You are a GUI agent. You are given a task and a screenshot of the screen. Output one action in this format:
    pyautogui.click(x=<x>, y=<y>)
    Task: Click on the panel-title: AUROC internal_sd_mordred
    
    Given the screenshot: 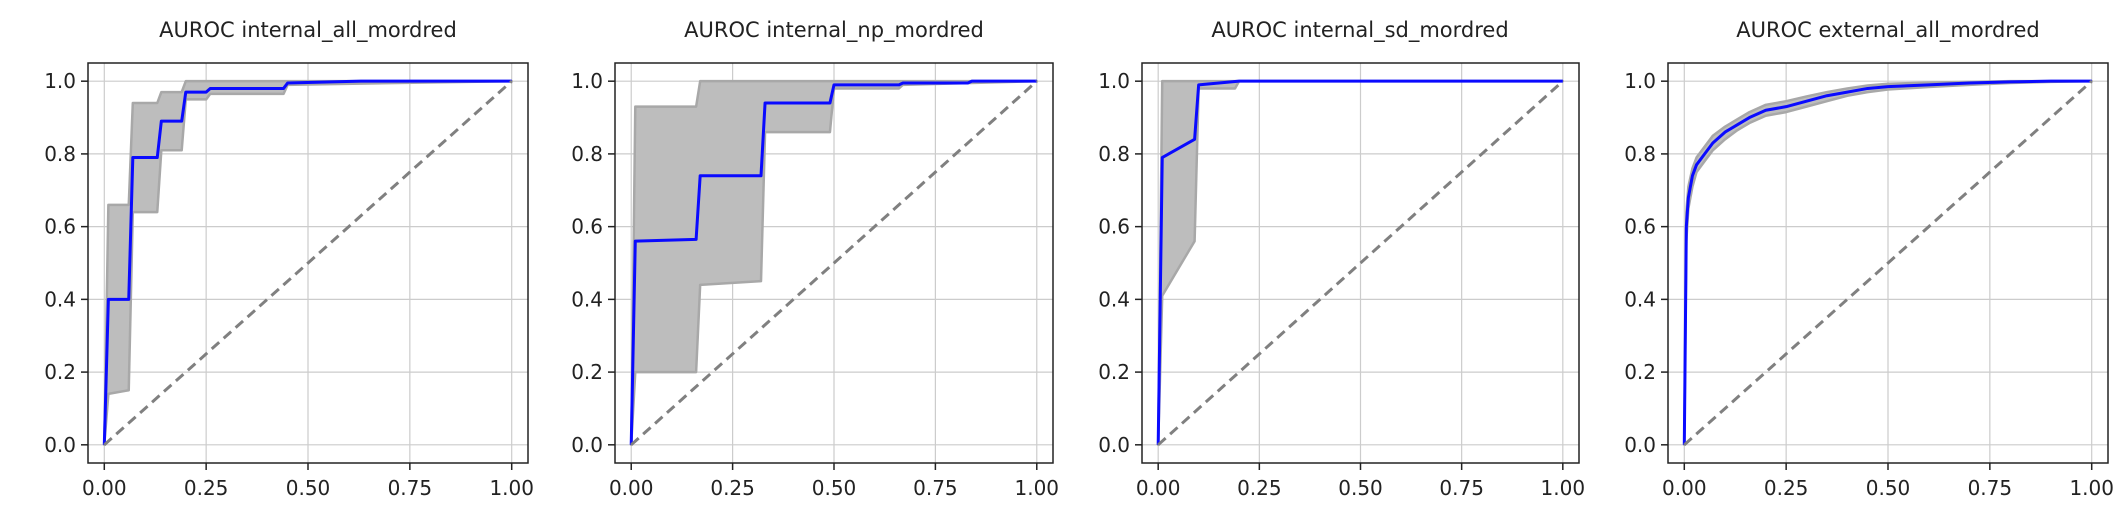 What is the action you would take?
    pyautogui.click(x=1359, y=30)
    